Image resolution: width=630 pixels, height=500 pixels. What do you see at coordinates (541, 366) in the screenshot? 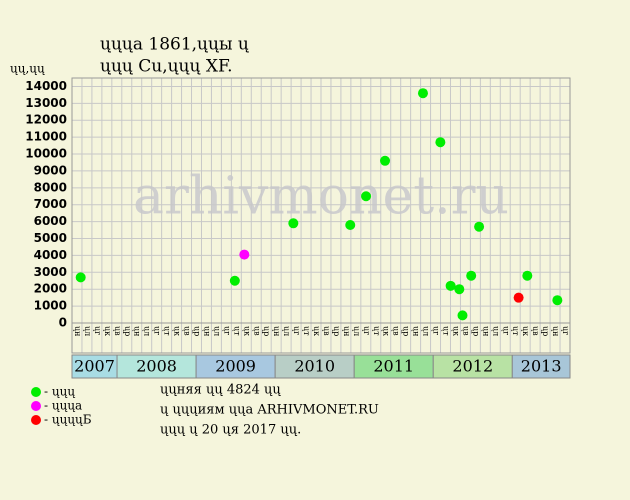
I see `year-label: 2013` at bounding box center [541, 366].